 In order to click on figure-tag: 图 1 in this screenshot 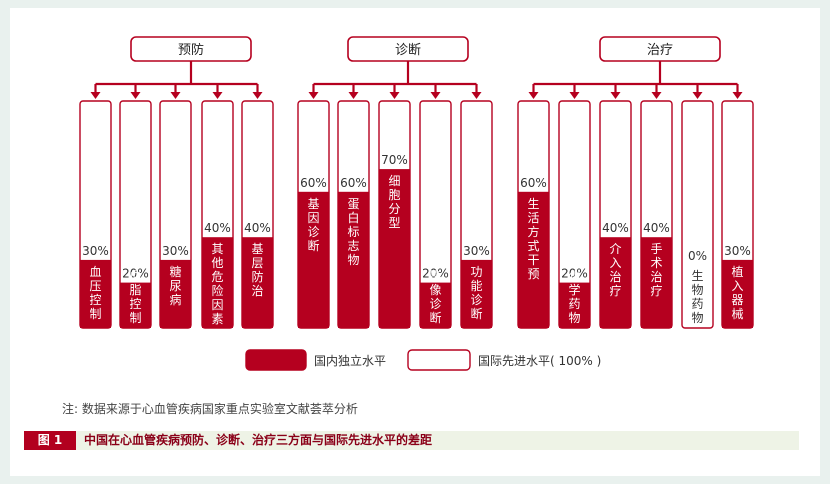, I will do `click(50, 440)`.